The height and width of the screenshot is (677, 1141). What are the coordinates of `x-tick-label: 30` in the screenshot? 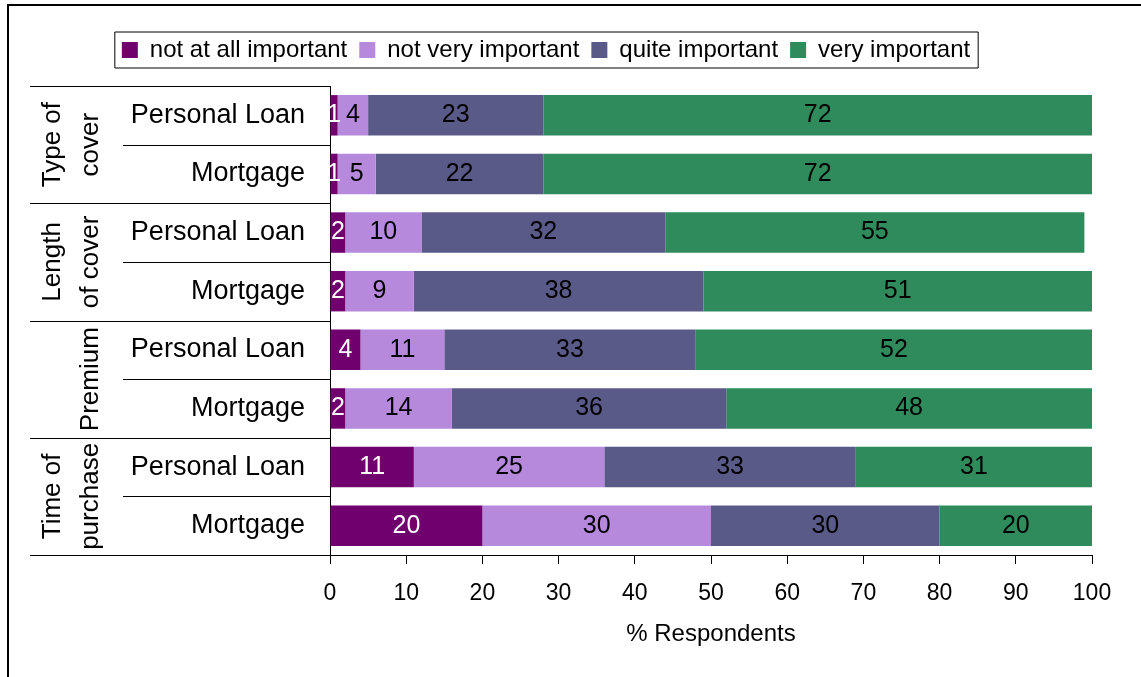 It's located at (558, 592).